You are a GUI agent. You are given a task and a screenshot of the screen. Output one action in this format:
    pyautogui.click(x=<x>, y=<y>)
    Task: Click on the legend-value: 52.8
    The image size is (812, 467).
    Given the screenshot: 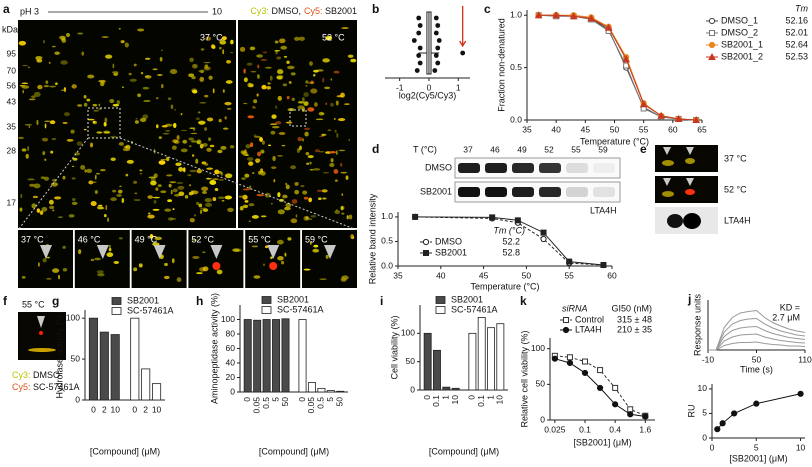 What is the action you would take?
    pyautogui.click(x=511, y=252)
    